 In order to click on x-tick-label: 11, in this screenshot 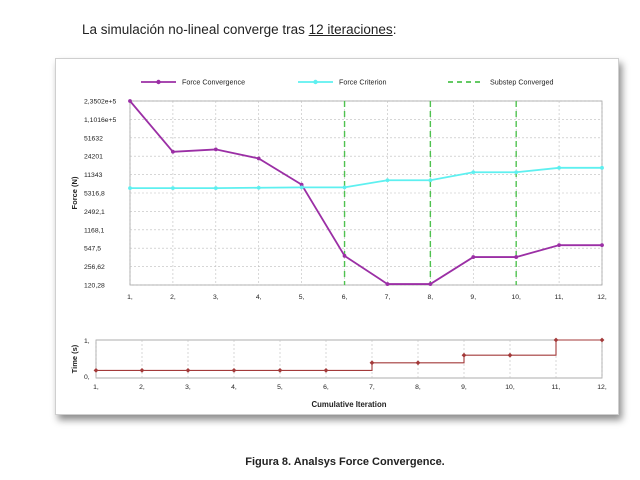, I will do `click(559, 297)`.